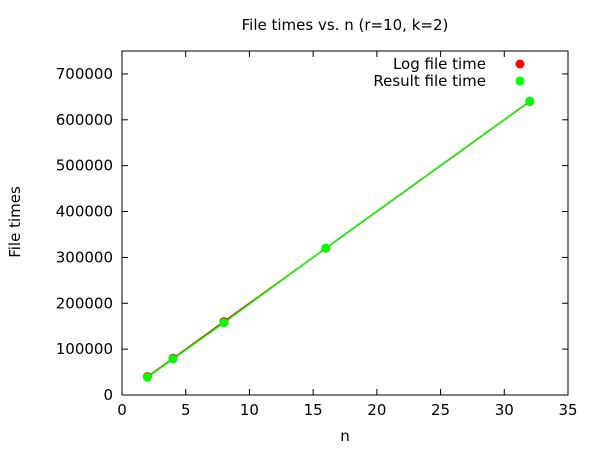 This screenshot has height=450, width=600. Describe the element at coordinates (122, 410) in the screenshot. I see `x-tick-label: 0` at that location.